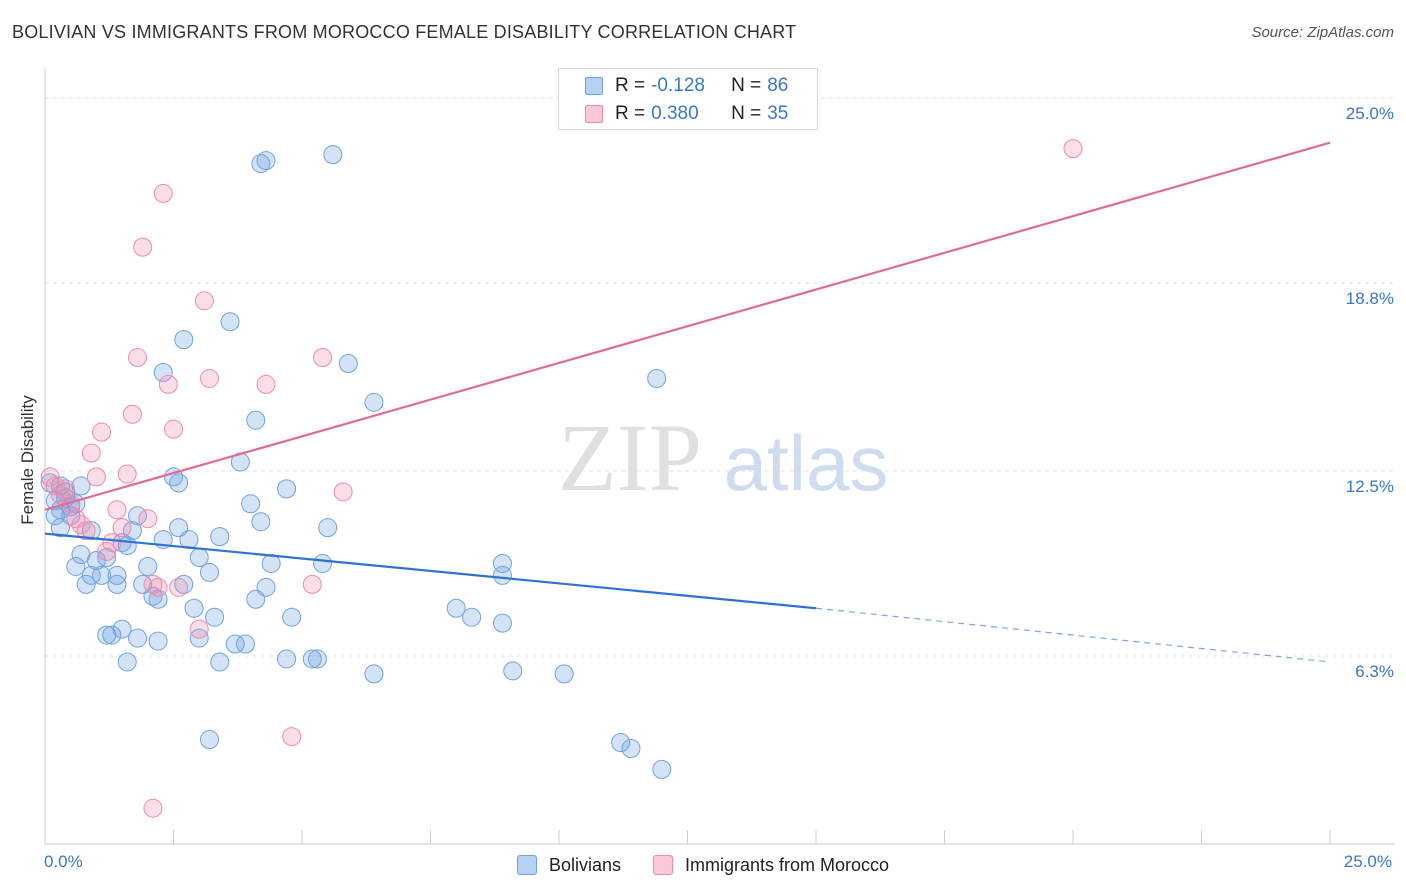  I want to click on y-tick-label: 12.5%, so click(1369, 486).